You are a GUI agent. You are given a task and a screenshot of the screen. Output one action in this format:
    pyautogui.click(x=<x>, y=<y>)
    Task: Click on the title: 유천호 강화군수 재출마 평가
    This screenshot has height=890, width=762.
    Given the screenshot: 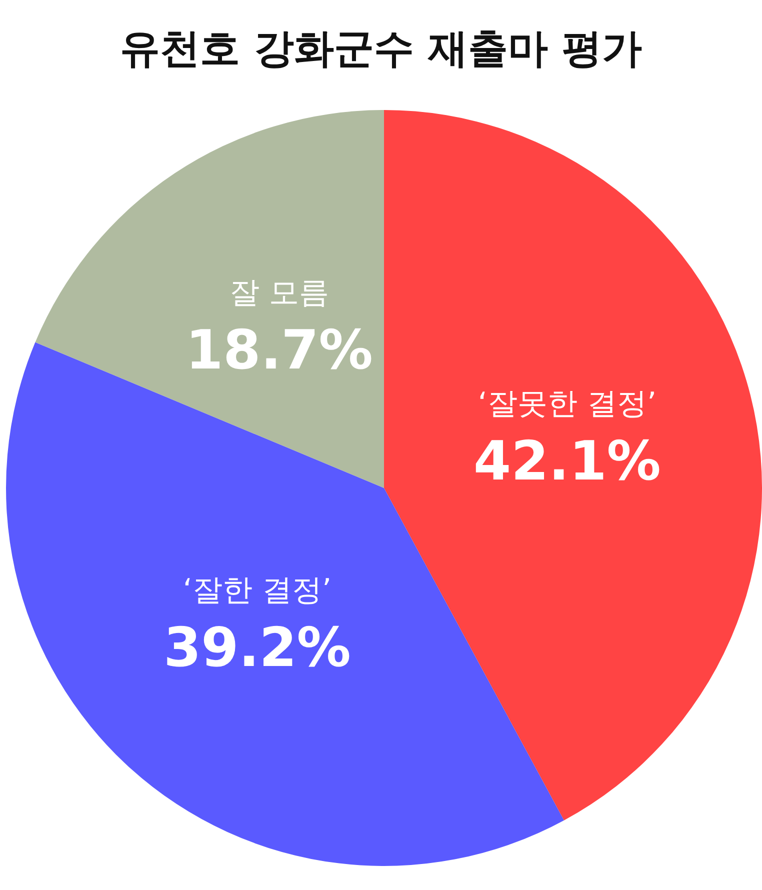 What is the action you would take?
    pyautogui.click(x=381, y=49)
    